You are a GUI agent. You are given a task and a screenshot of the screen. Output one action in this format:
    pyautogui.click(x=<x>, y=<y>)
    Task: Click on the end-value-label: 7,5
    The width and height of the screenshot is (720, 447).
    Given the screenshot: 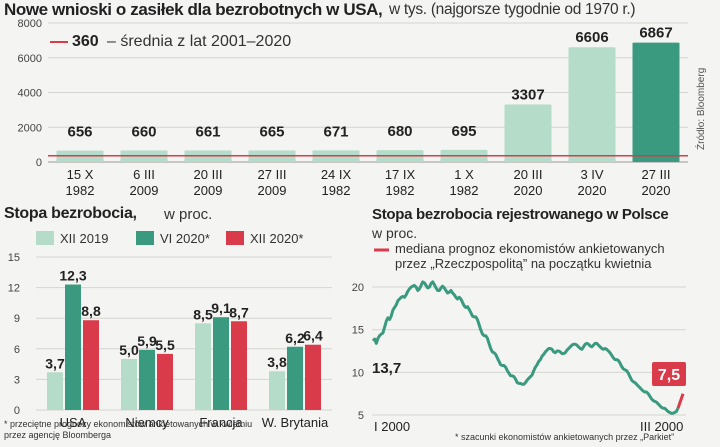 What is the action you would take?
    pyautogui.click(x=669, y=375)
    